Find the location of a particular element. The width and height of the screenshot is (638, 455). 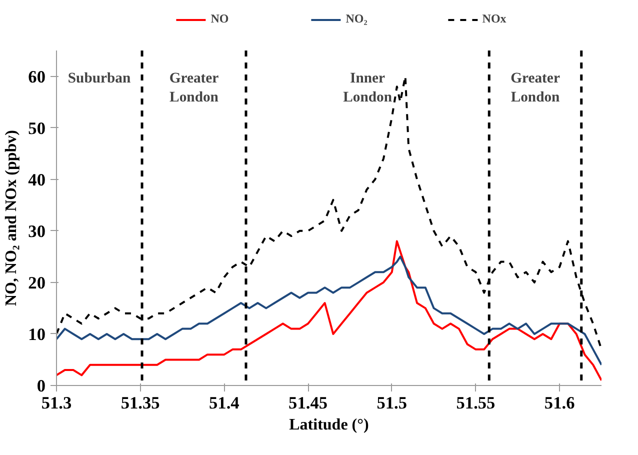

y-tick-label: 40 is located at coordinates (37, 180).